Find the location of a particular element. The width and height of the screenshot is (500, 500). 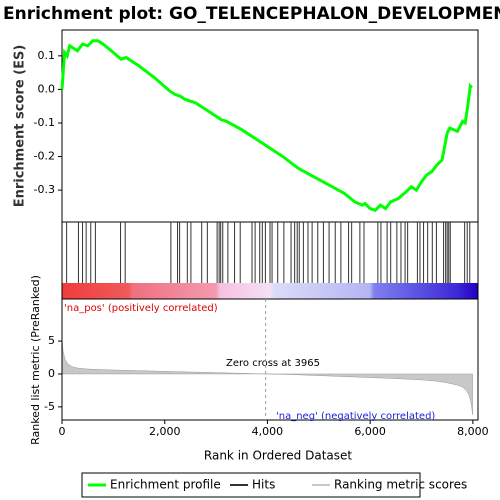

y-tick-label: -0.2 is located at coordinates (44, 156).